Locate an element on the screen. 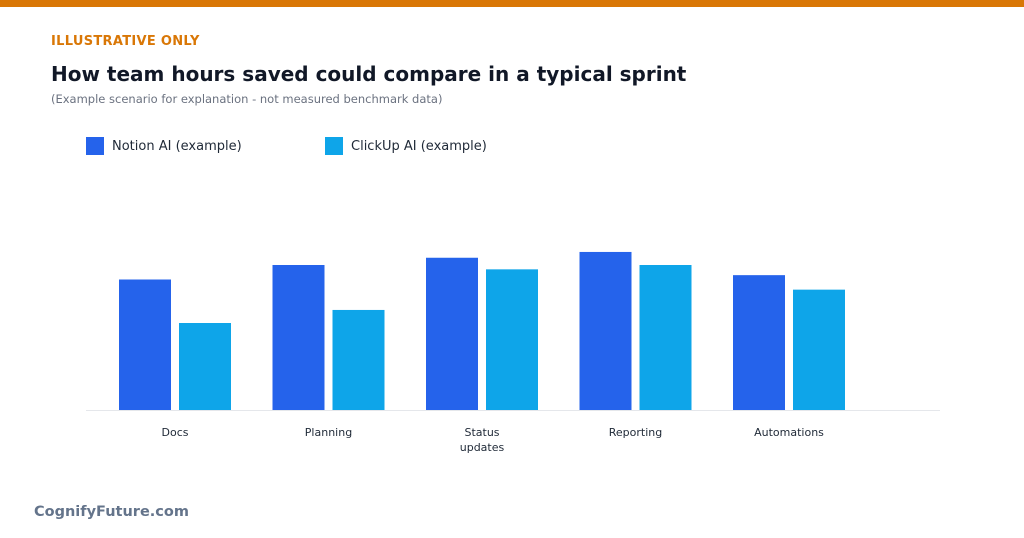 This screenshot has height=538, width=1024. x-tick-label-1: Planning is located at coordinates (328, 432).